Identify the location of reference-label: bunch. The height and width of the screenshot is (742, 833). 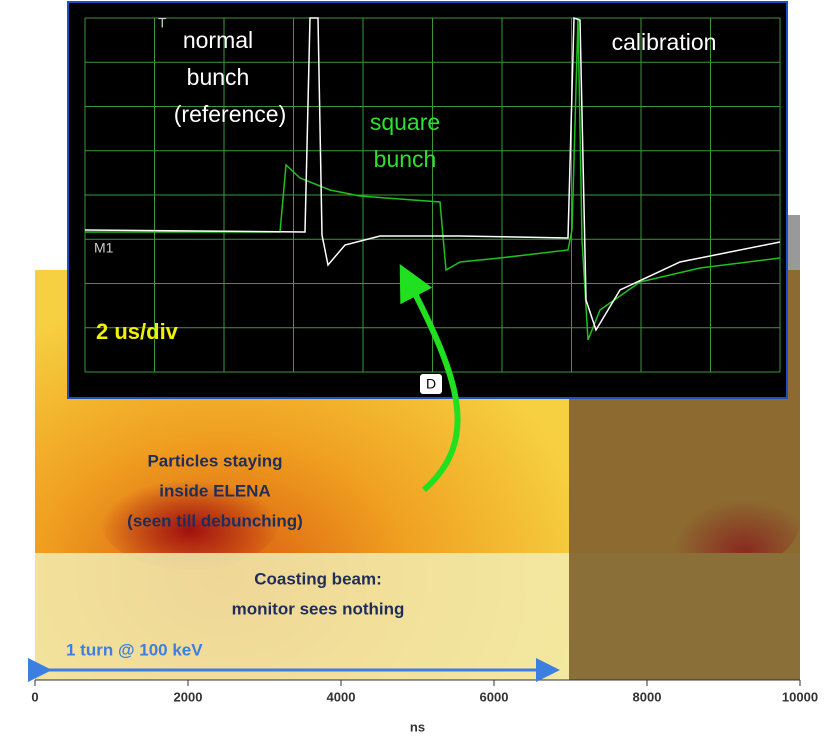
(218, 77).